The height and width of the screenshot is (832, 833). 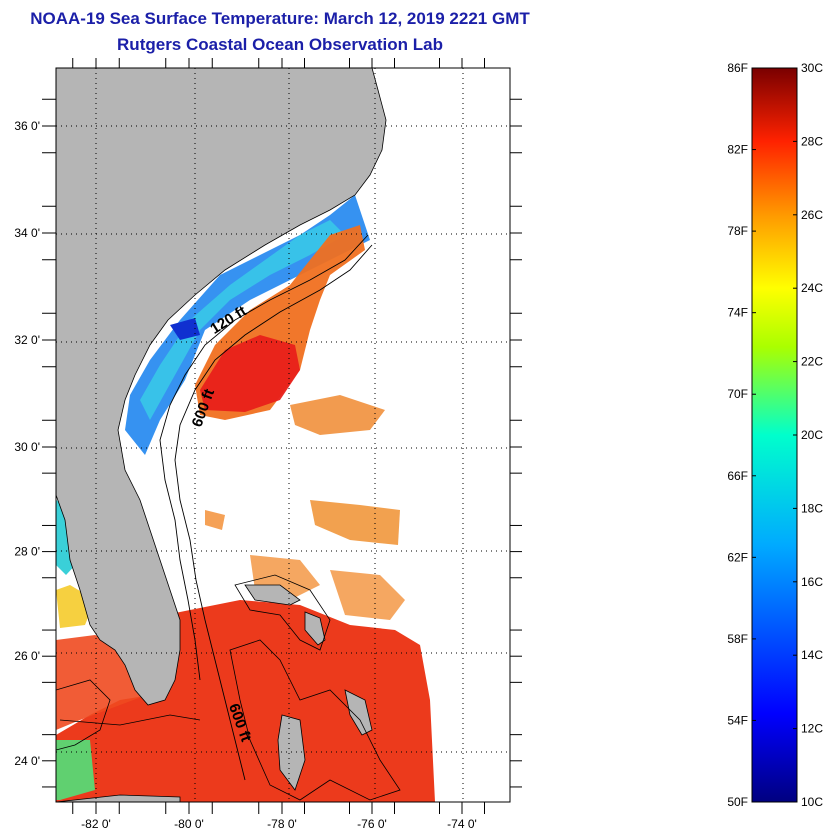 What do you see at coordinates (27, 552) in the screenshot?
I see `lat-tick-label: 28 0'` at bounding box center [27, 552].